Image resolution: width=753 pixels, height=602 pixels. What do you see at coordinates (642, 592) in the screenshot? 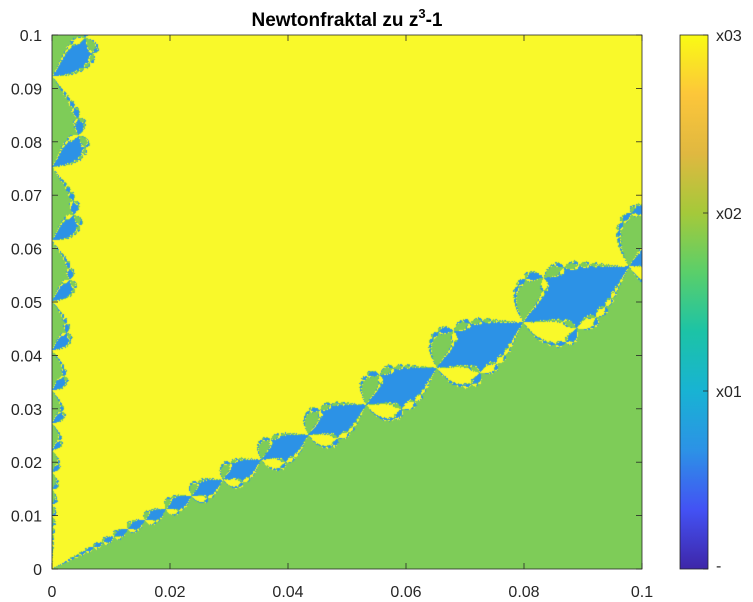
I see `x-tick-label: 0.1` at bounding box center [642, 592].